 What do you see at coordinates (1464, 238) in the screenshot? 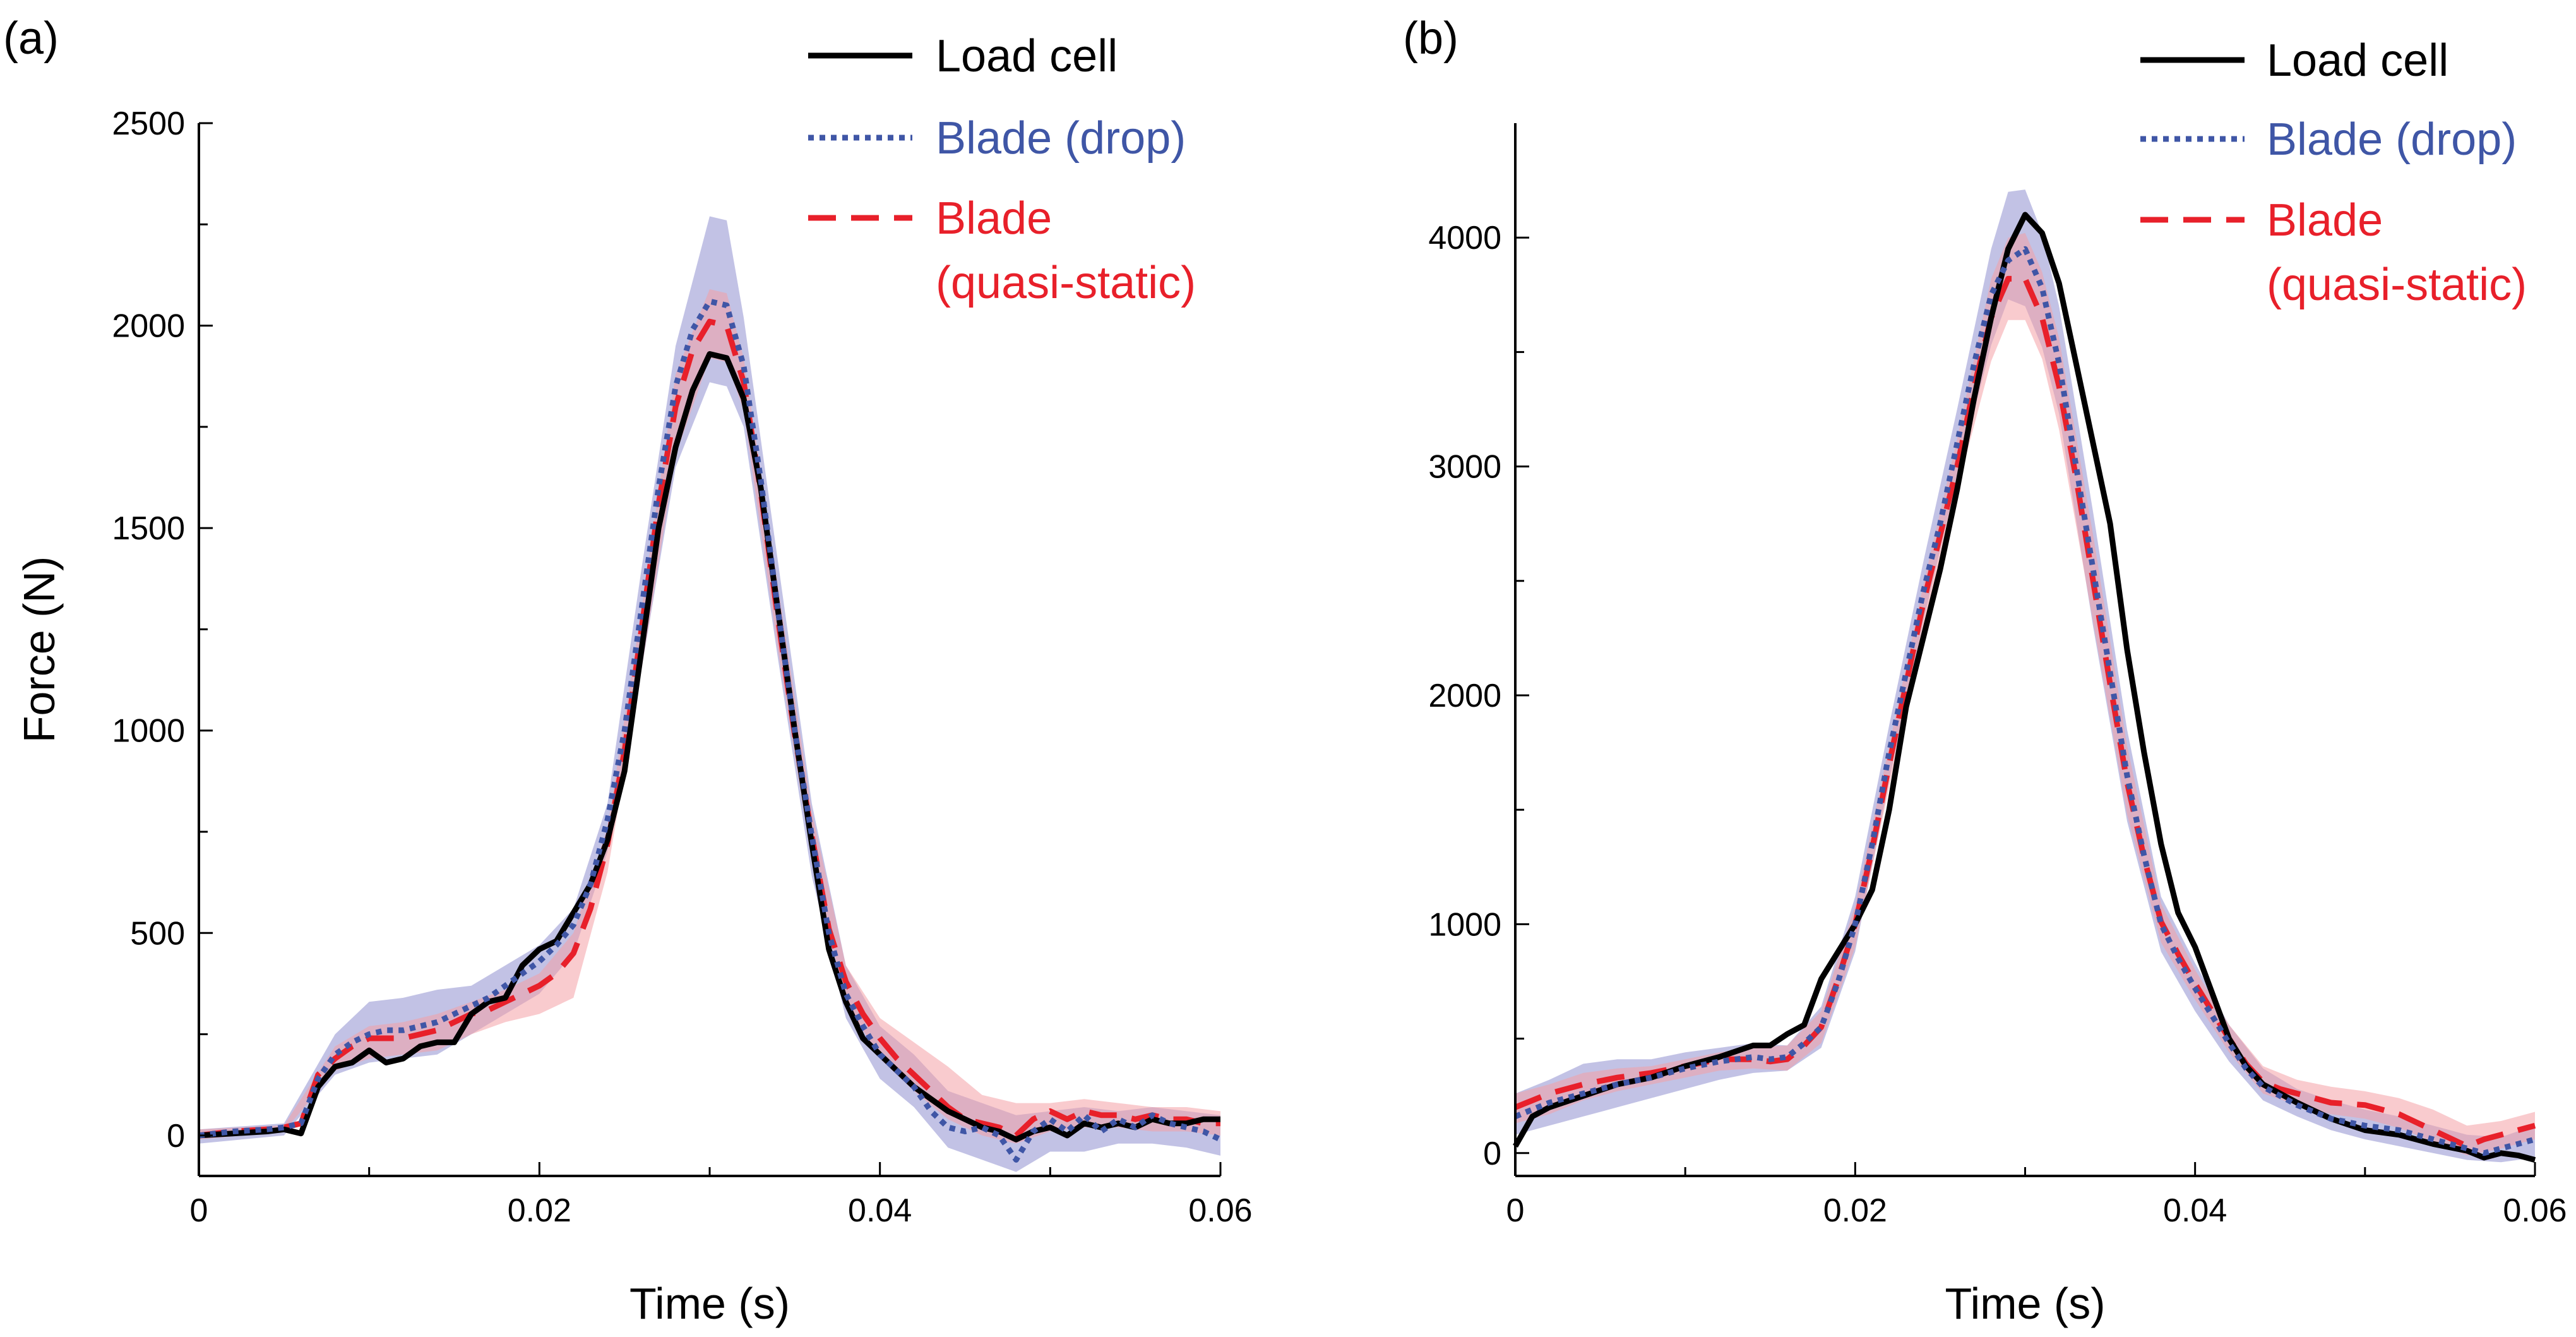
I see `y-tick-label: 4000` at bounding box center [1464, 238].